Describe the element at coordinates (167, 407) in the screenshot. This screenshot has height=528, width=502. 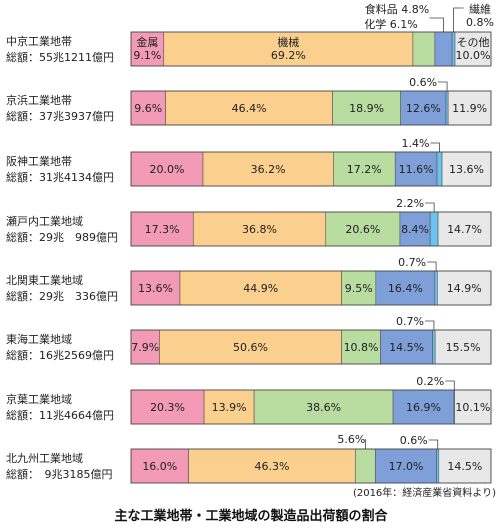
I see `data-label: 20.3%` at that location.